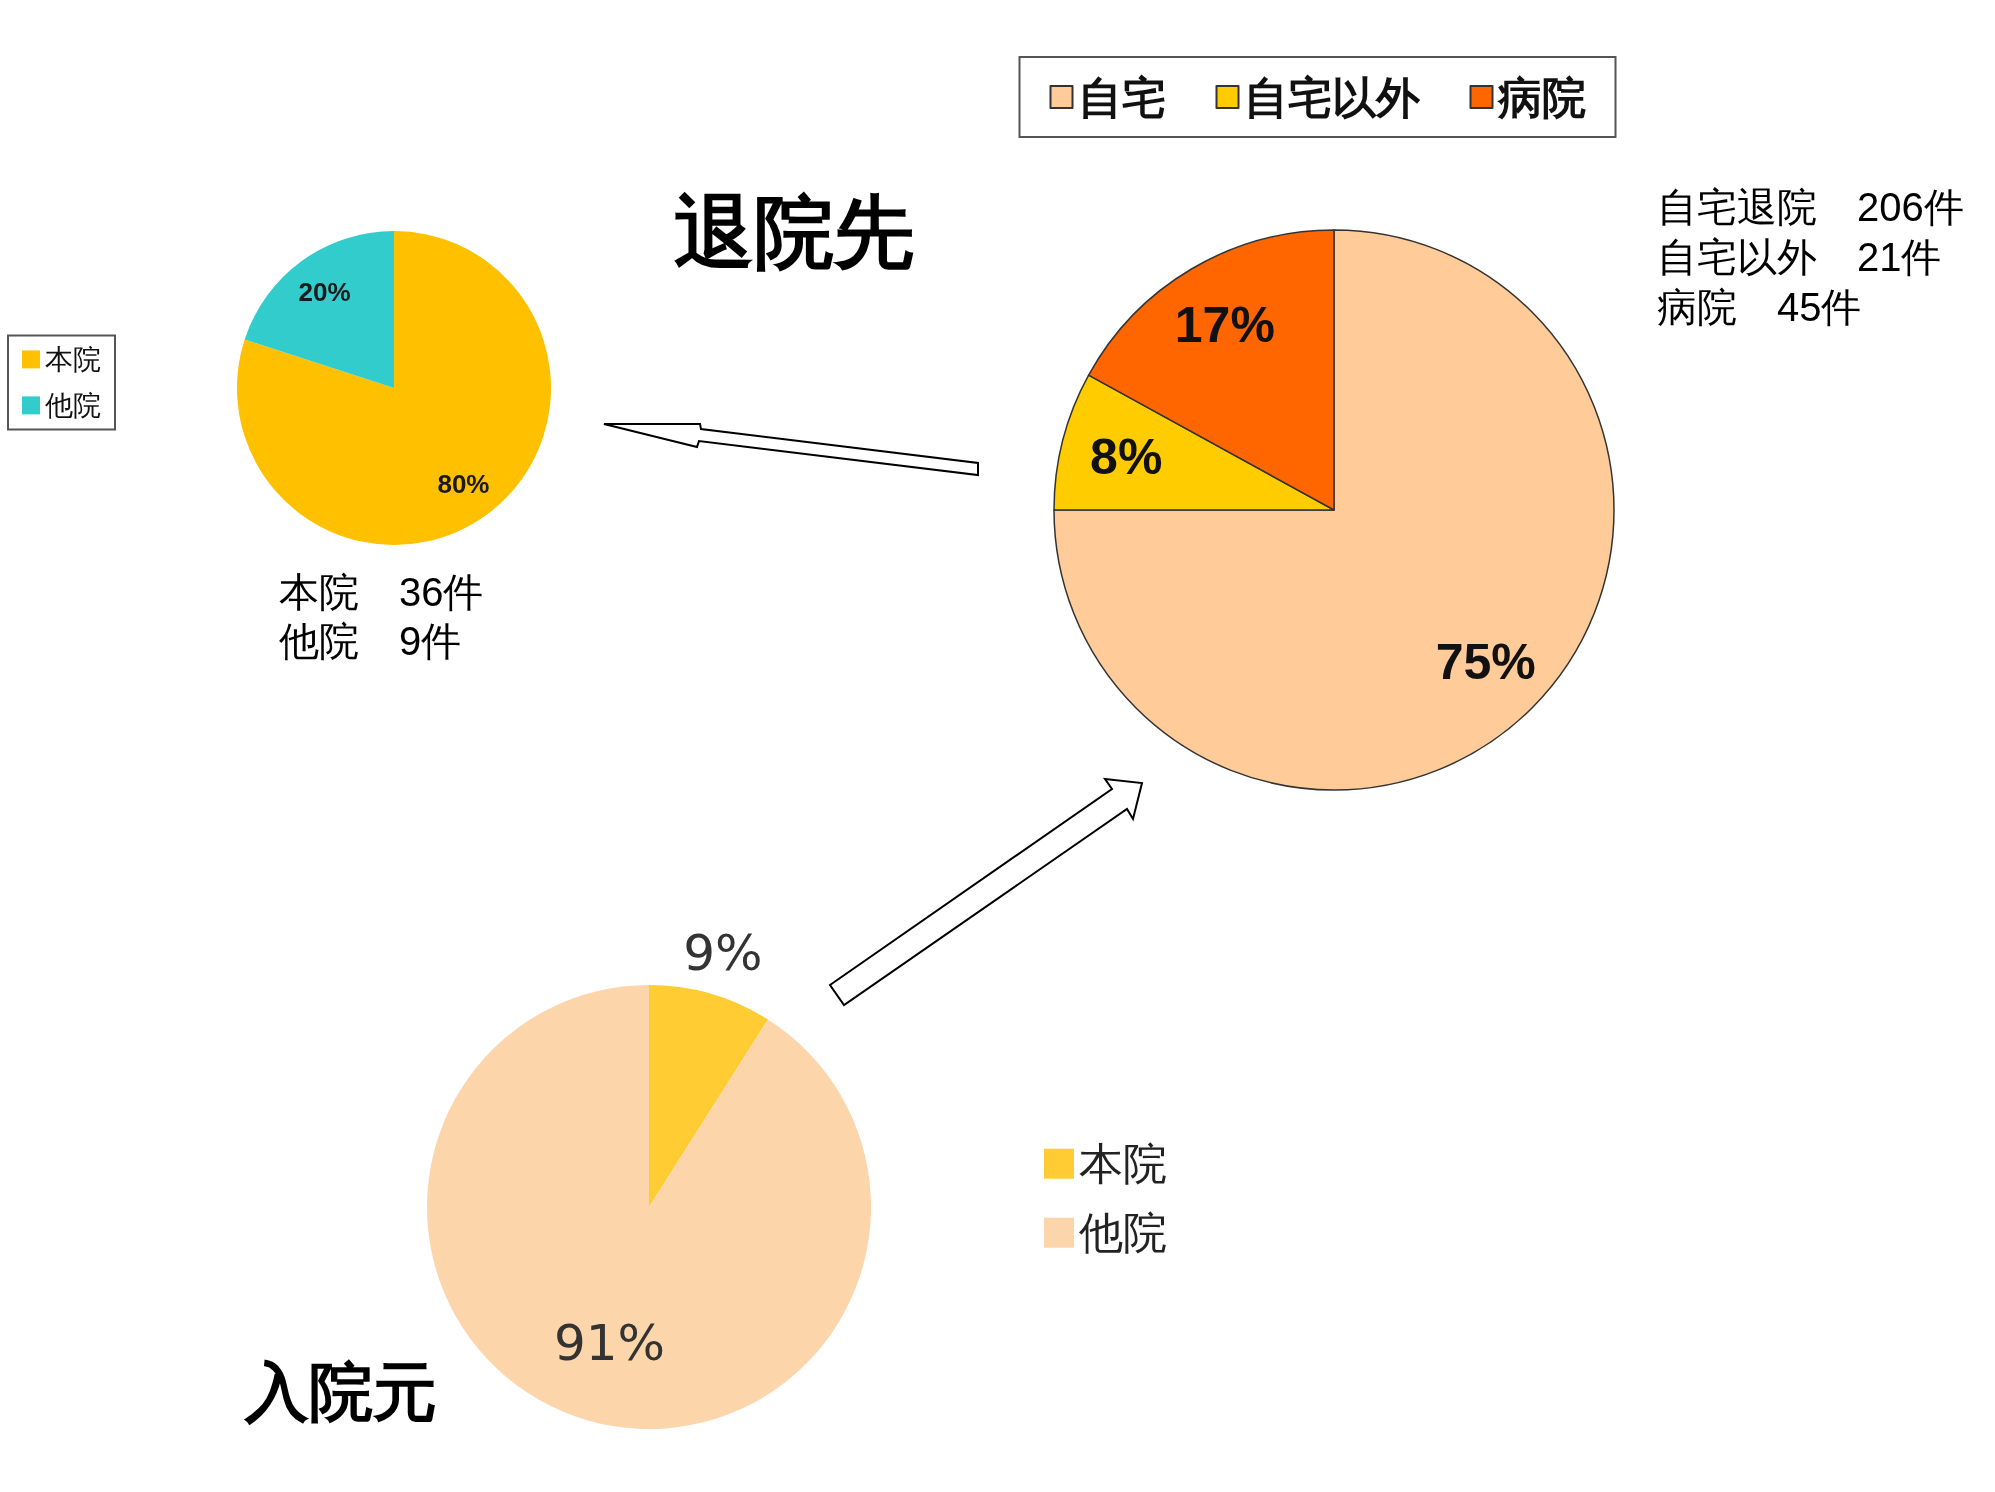 This screenshot has width=1995, height=1492. Describe the element at coordinates (1121, 97) in the screenshot. I see `legend-label: 自宅` at that location.